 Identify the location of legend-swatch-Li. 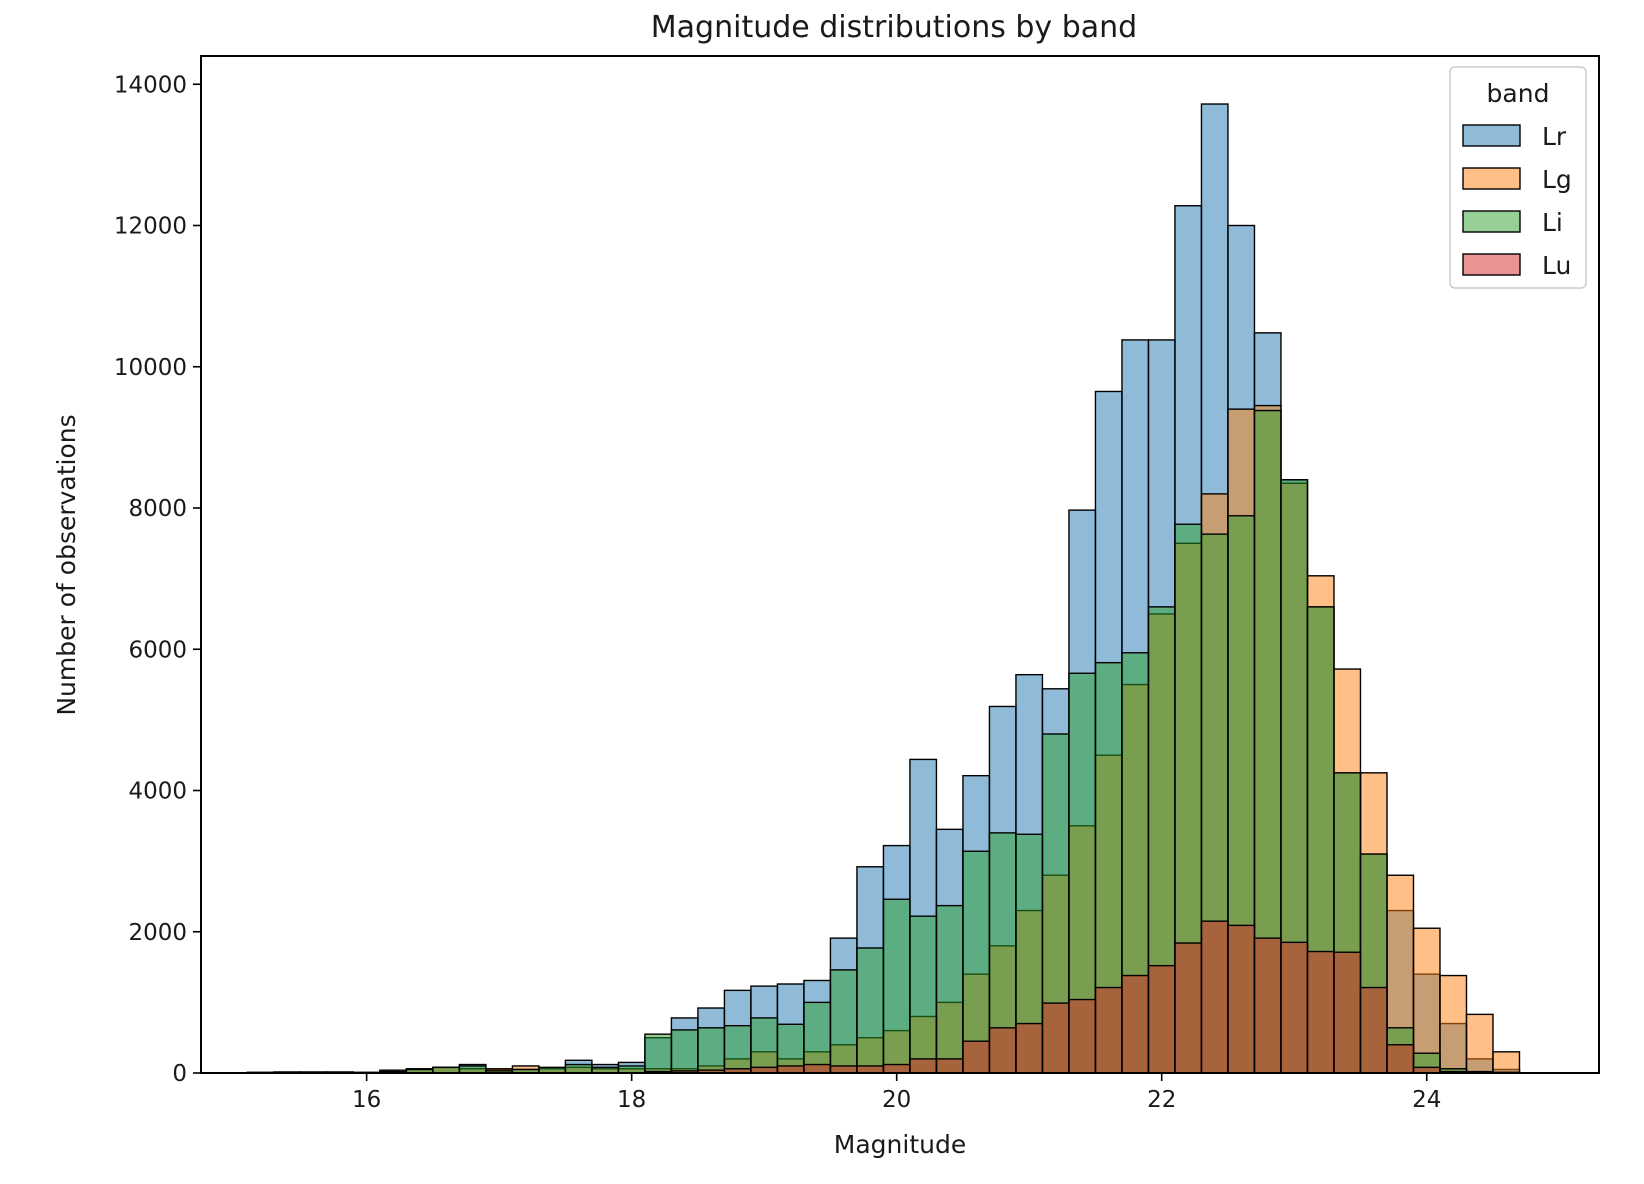
(1491, 221).